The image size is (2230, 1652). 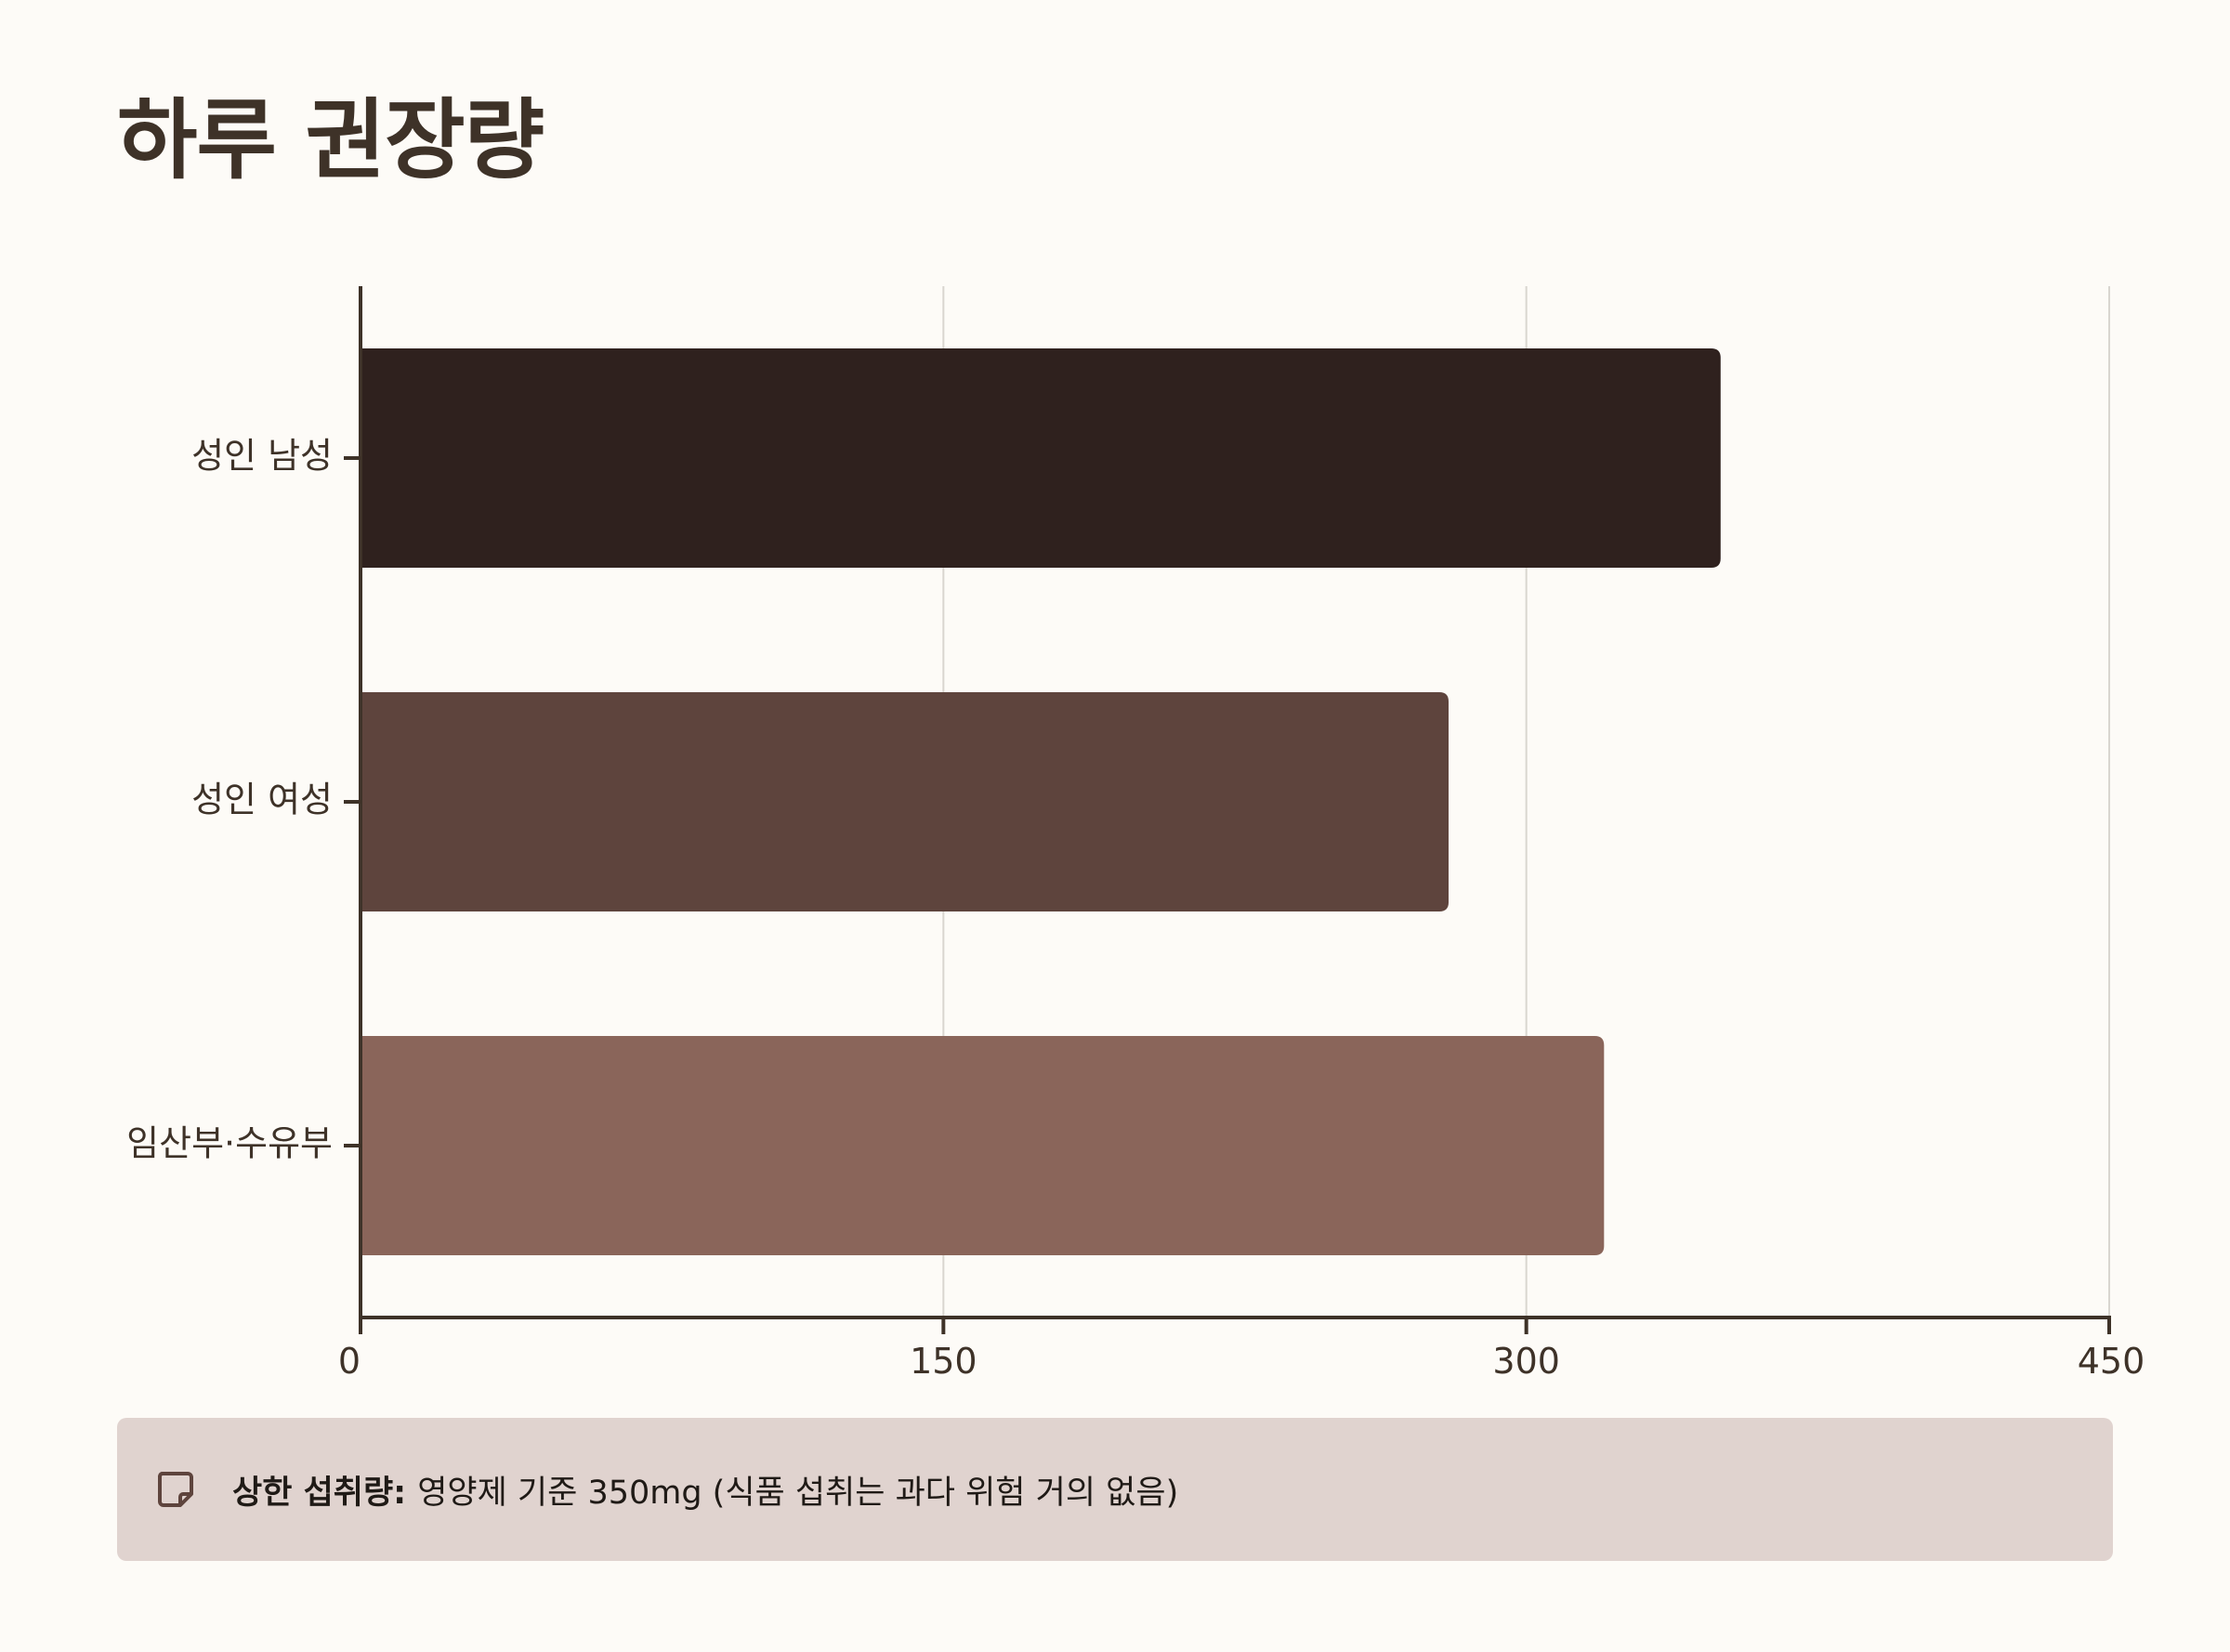 I want to click on note-text: 상한 섭취량: 영양제 기준 350mg (식품 섭취는 과다 위험 거의 없음), so click(x=705, y=1490).